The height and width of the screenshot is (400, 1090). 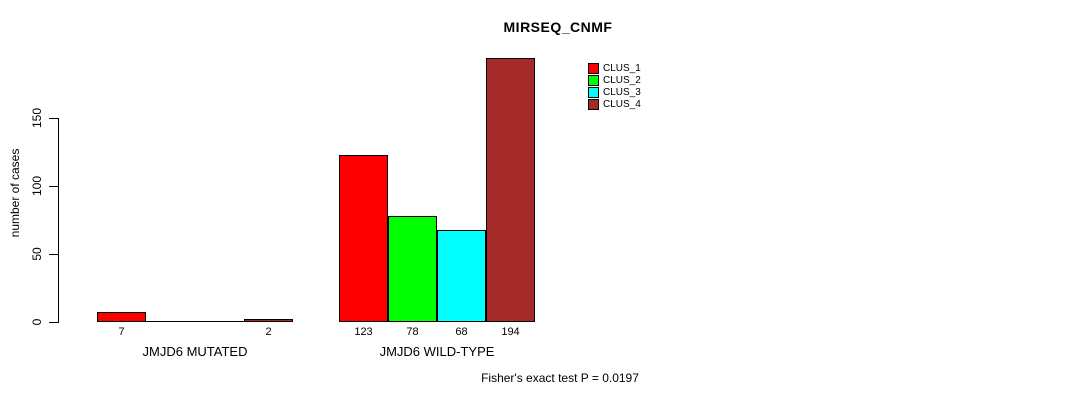 I want to click on bar-clus-4-jmjd6-mutated, so click(x=268, y=320).